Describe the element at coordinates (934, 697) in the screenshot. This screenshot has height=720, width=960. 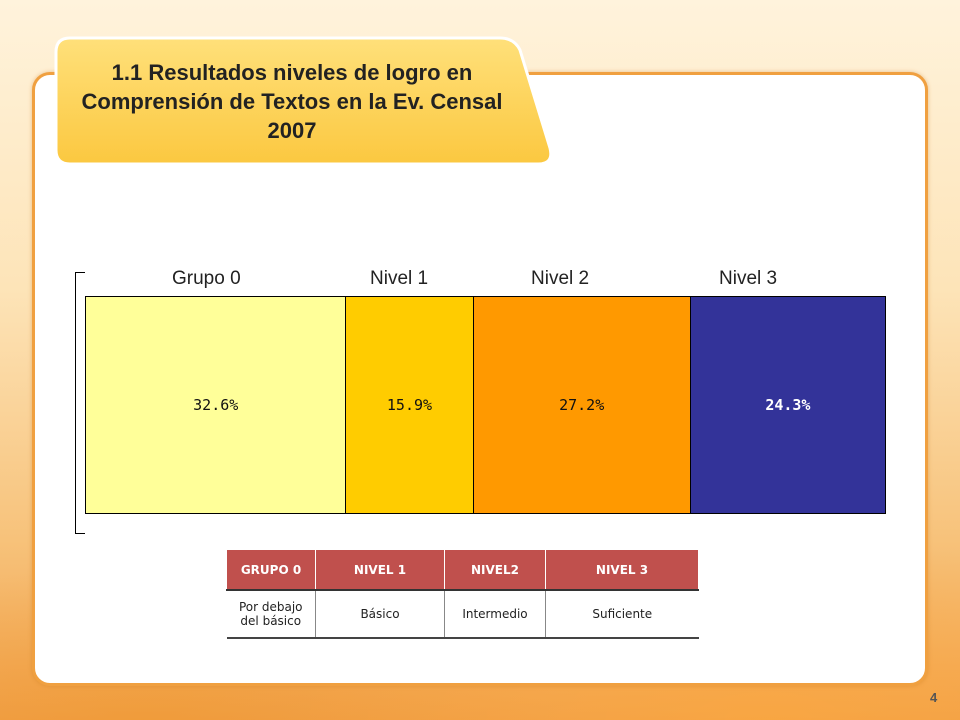
I see `page-number: 4` at that location.